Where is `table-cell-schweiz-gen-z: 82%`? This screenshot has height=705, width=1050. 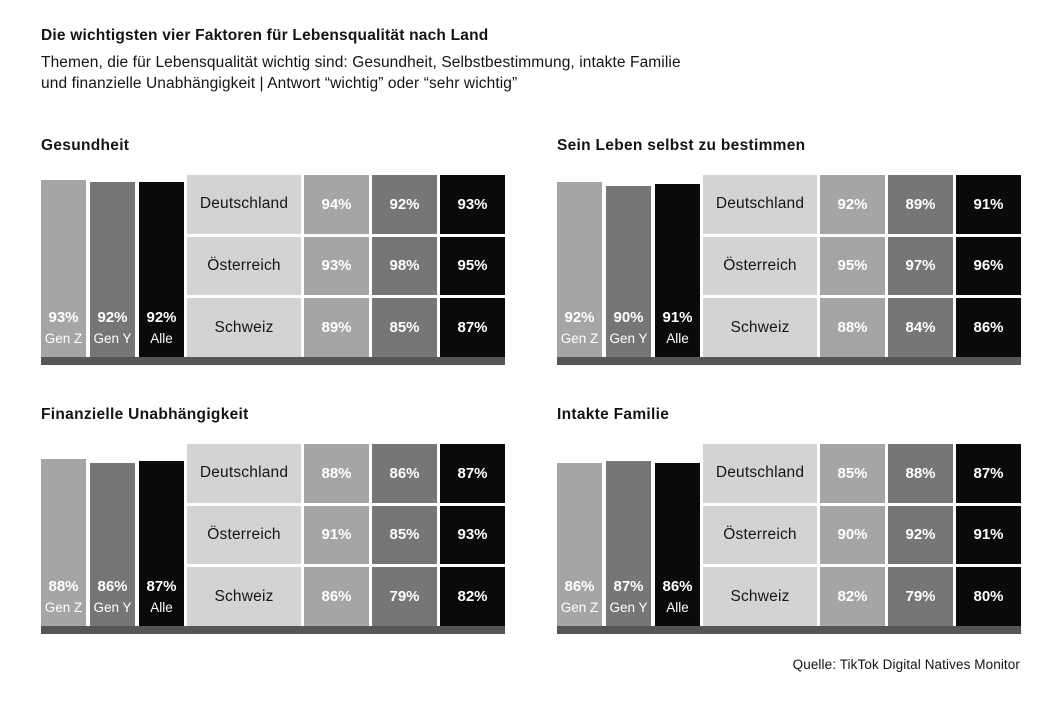 table-cell-schweiz-gen-z: 82% is located at coordinates (852, 596).